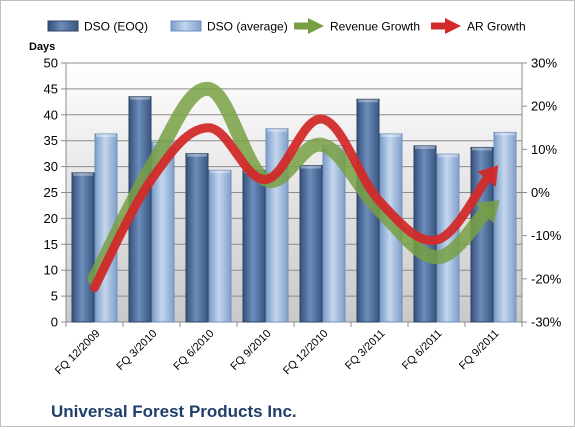  What do you see at coordinates (51, 63) in the screenshot?
I see `y-tick-label: 50` at bounding box center [51, 63].